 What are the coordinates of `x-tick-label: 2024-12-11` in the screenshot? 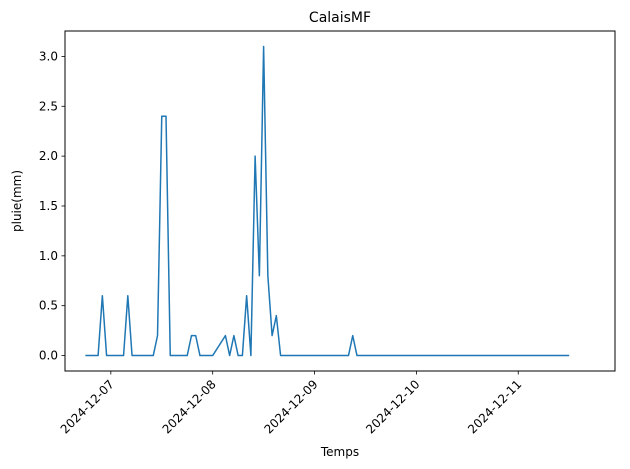 It's located at (494, 406).